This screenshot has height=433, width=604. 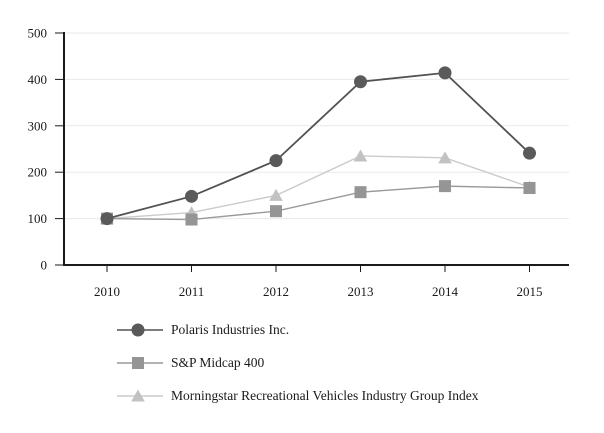 I want to click on x-axis-tick-label: 2011, so click(x=192, y=291).